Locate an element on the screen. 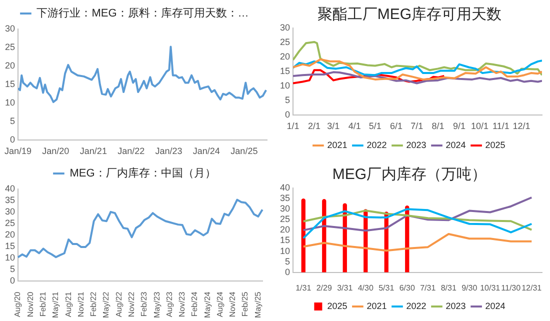 The width and height of the screenshot is (550, 321). x-tick-label: Jan/24 is located at coordinates (206, 151).